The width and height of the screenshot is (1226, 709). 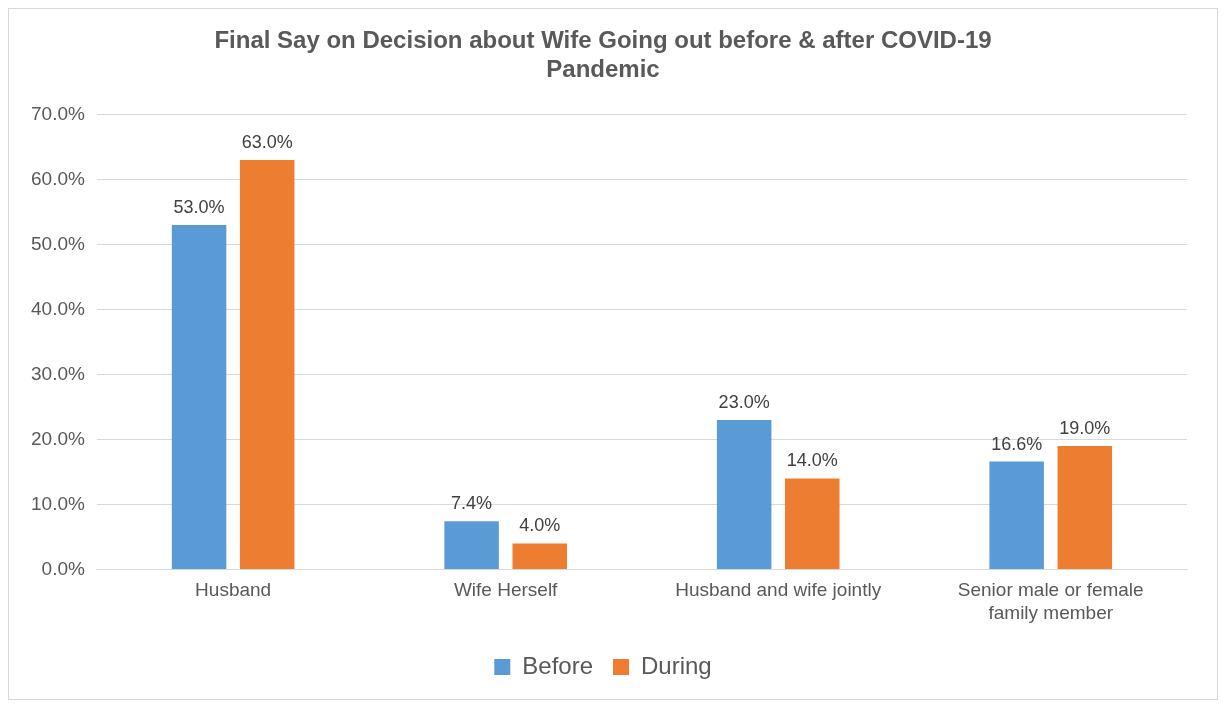 What do you see at coordinates (199, 207) in the screenshot?
I see `data-label: 53.0%` at bounding box center [199, 207].